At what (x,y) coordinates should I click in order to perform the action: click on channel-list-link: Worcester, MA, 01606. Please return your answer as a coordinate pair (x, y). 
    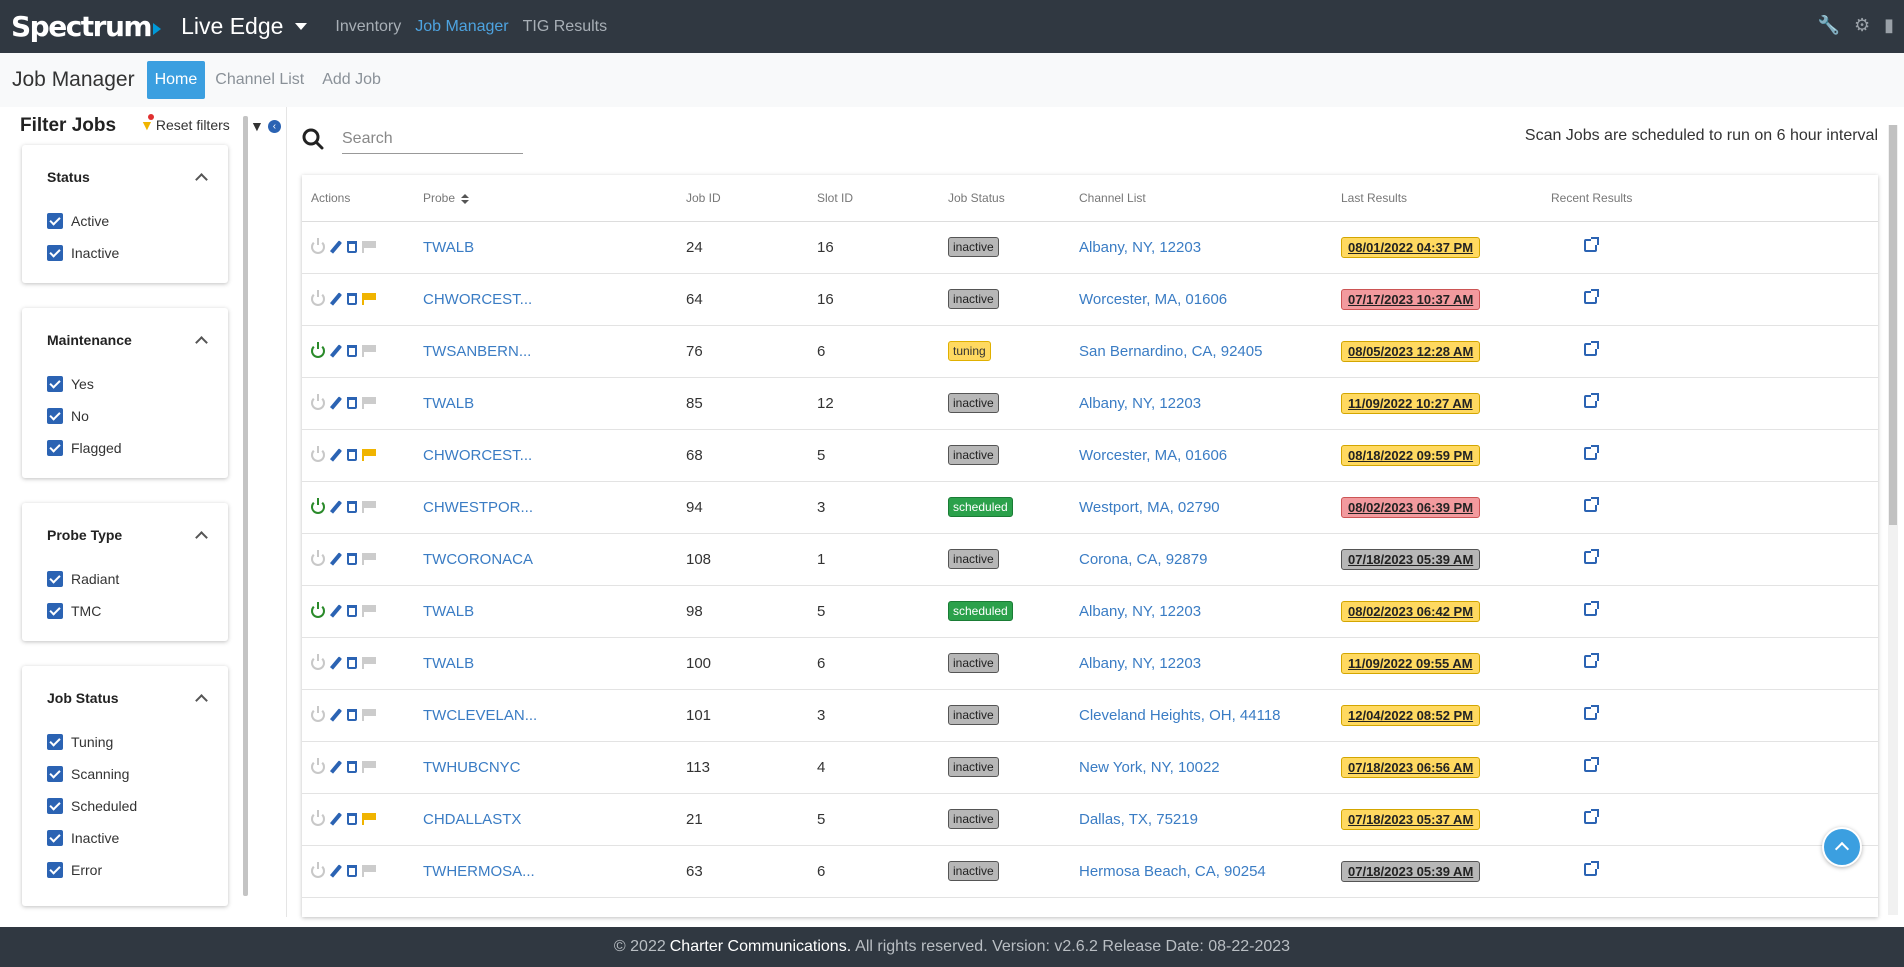
    Looking at the image, I should click on (1153, 455).